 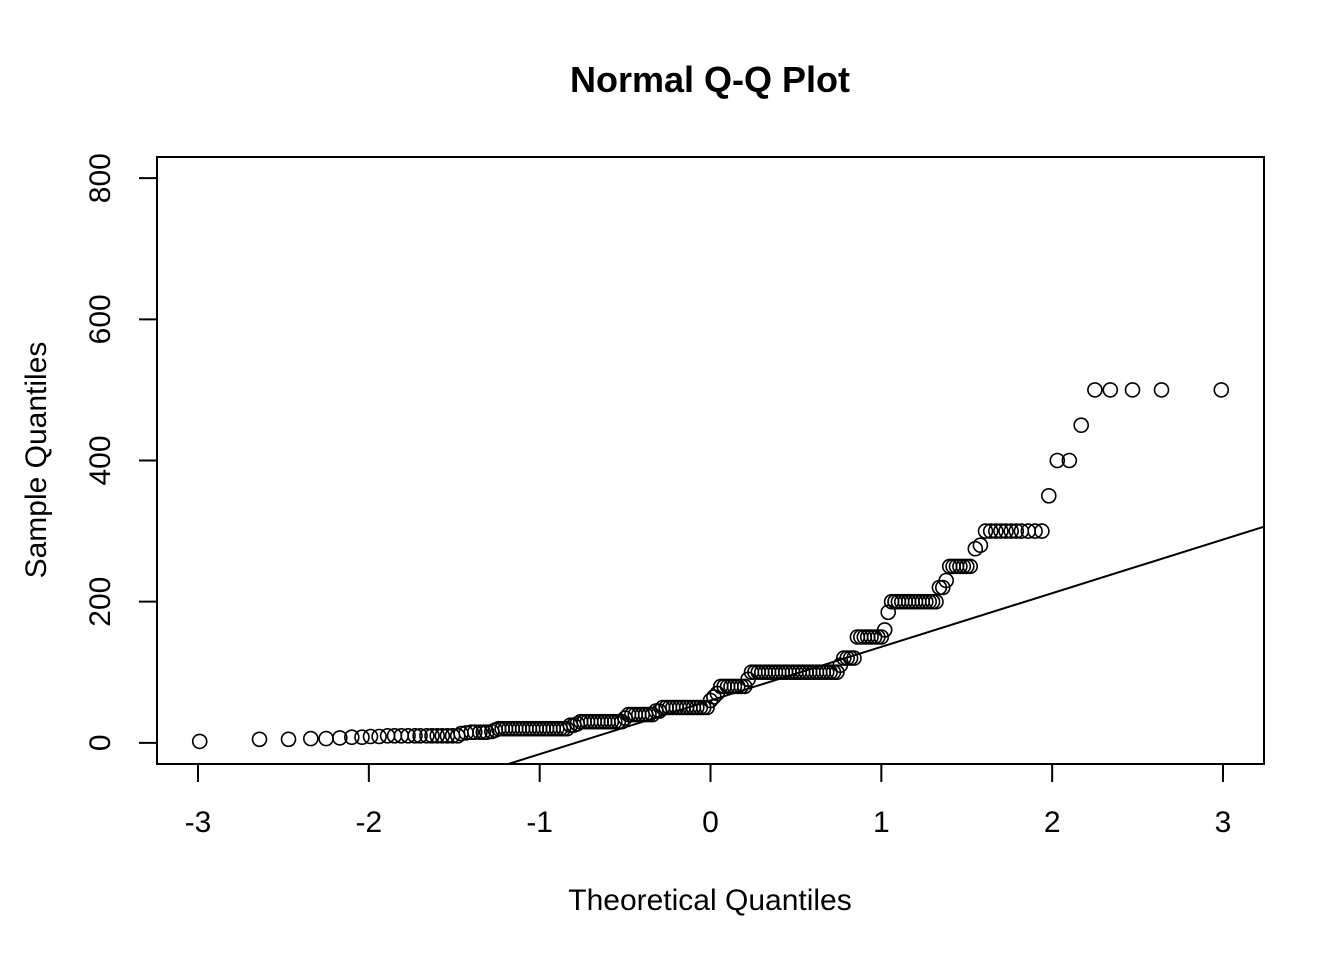 What do you see at coordinates (709, 900) in the screenshot?
I see `x-axis-label: Theoretical Quantiles` at bounding box center [709, 900].